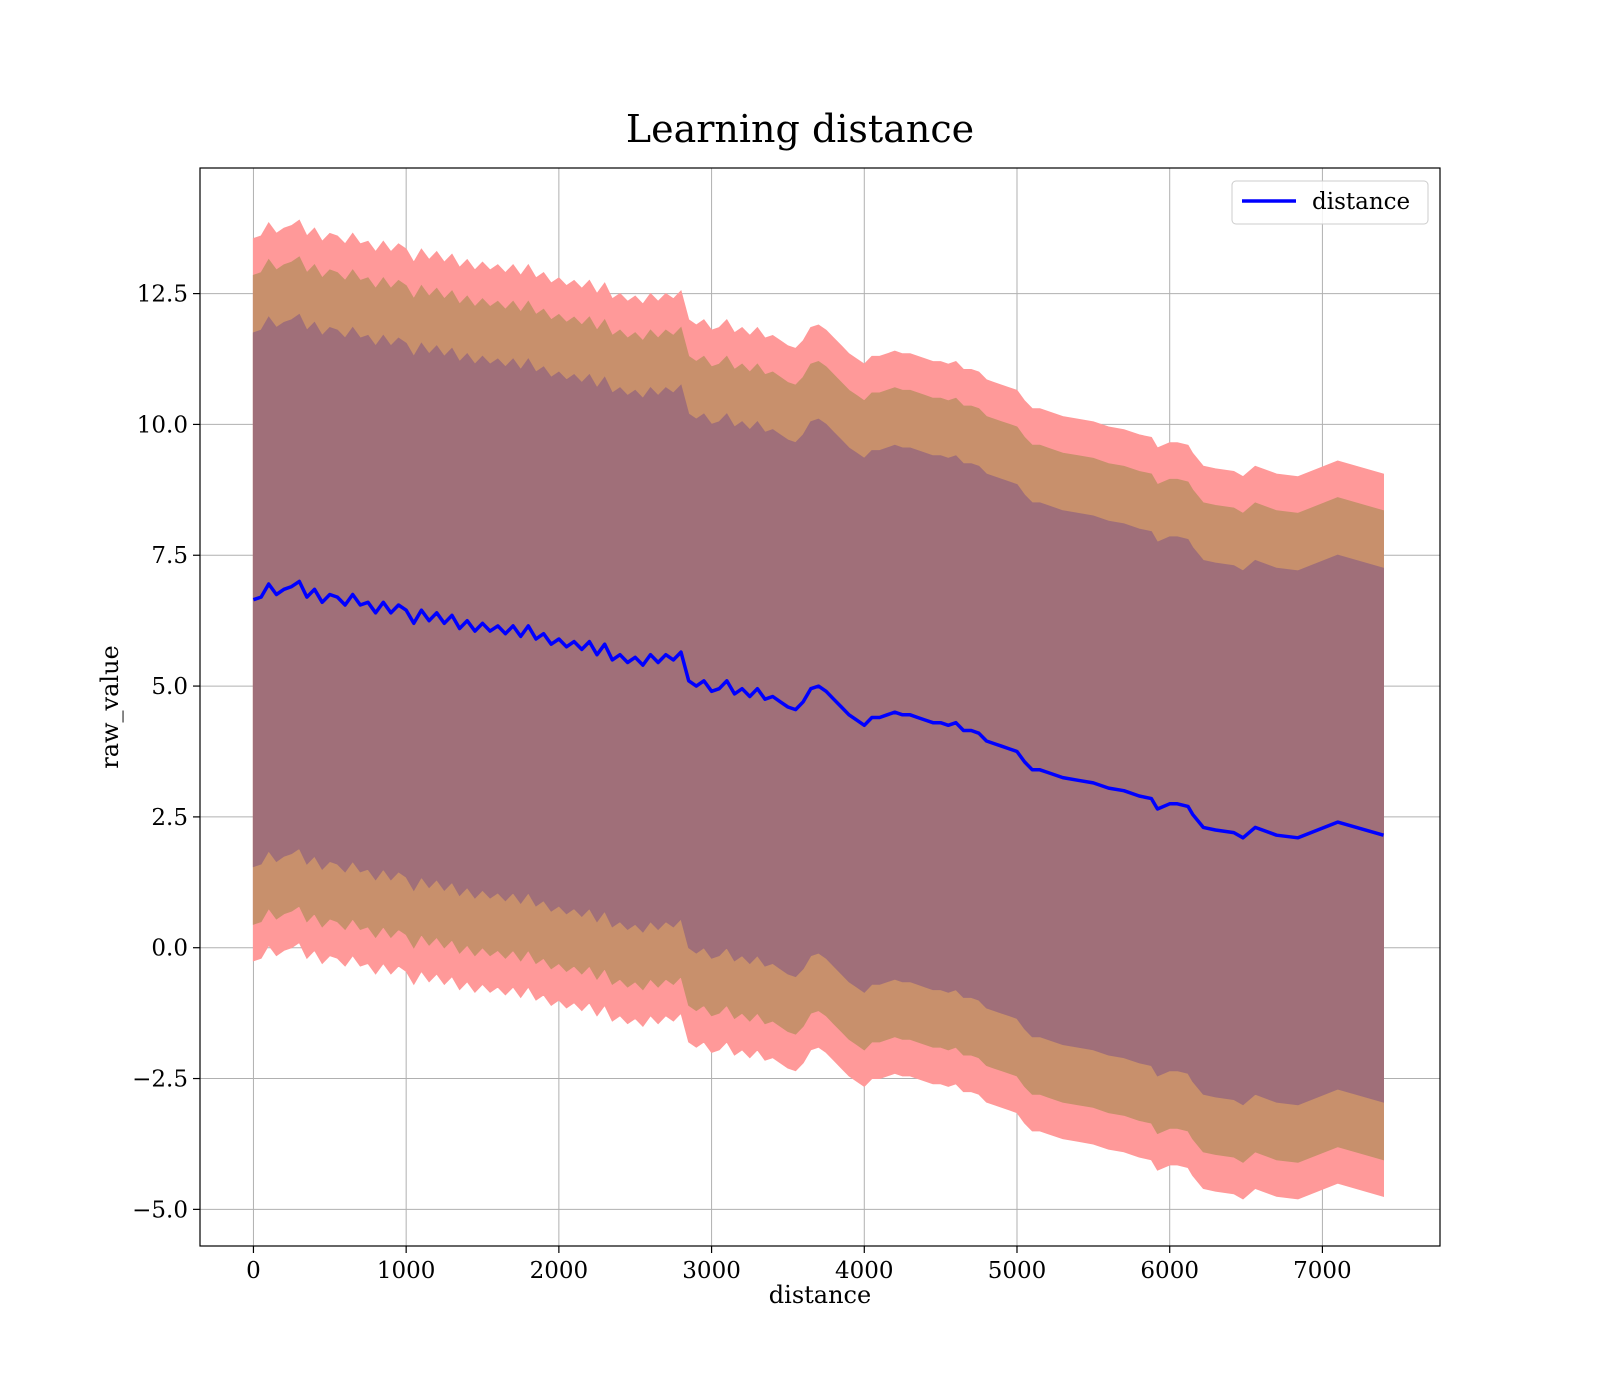  I want to click on x-axis-label: distance, so click(820, 1295).